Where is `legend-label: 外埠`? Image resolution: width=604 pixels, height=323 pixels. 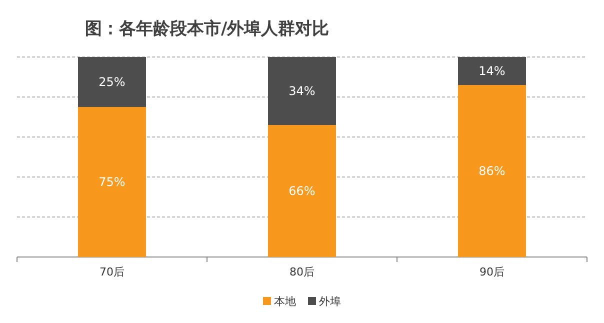
legend-label: 外埠 is located at coordinates (330, 301).